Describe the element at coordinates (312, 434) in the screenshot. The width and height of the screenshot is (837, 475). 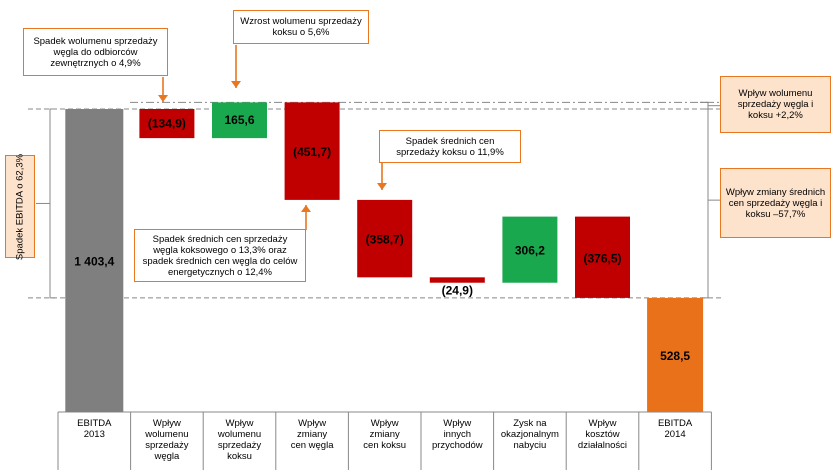
I see `category-label-4: Wpływ zmiany cen węgla` at that location.